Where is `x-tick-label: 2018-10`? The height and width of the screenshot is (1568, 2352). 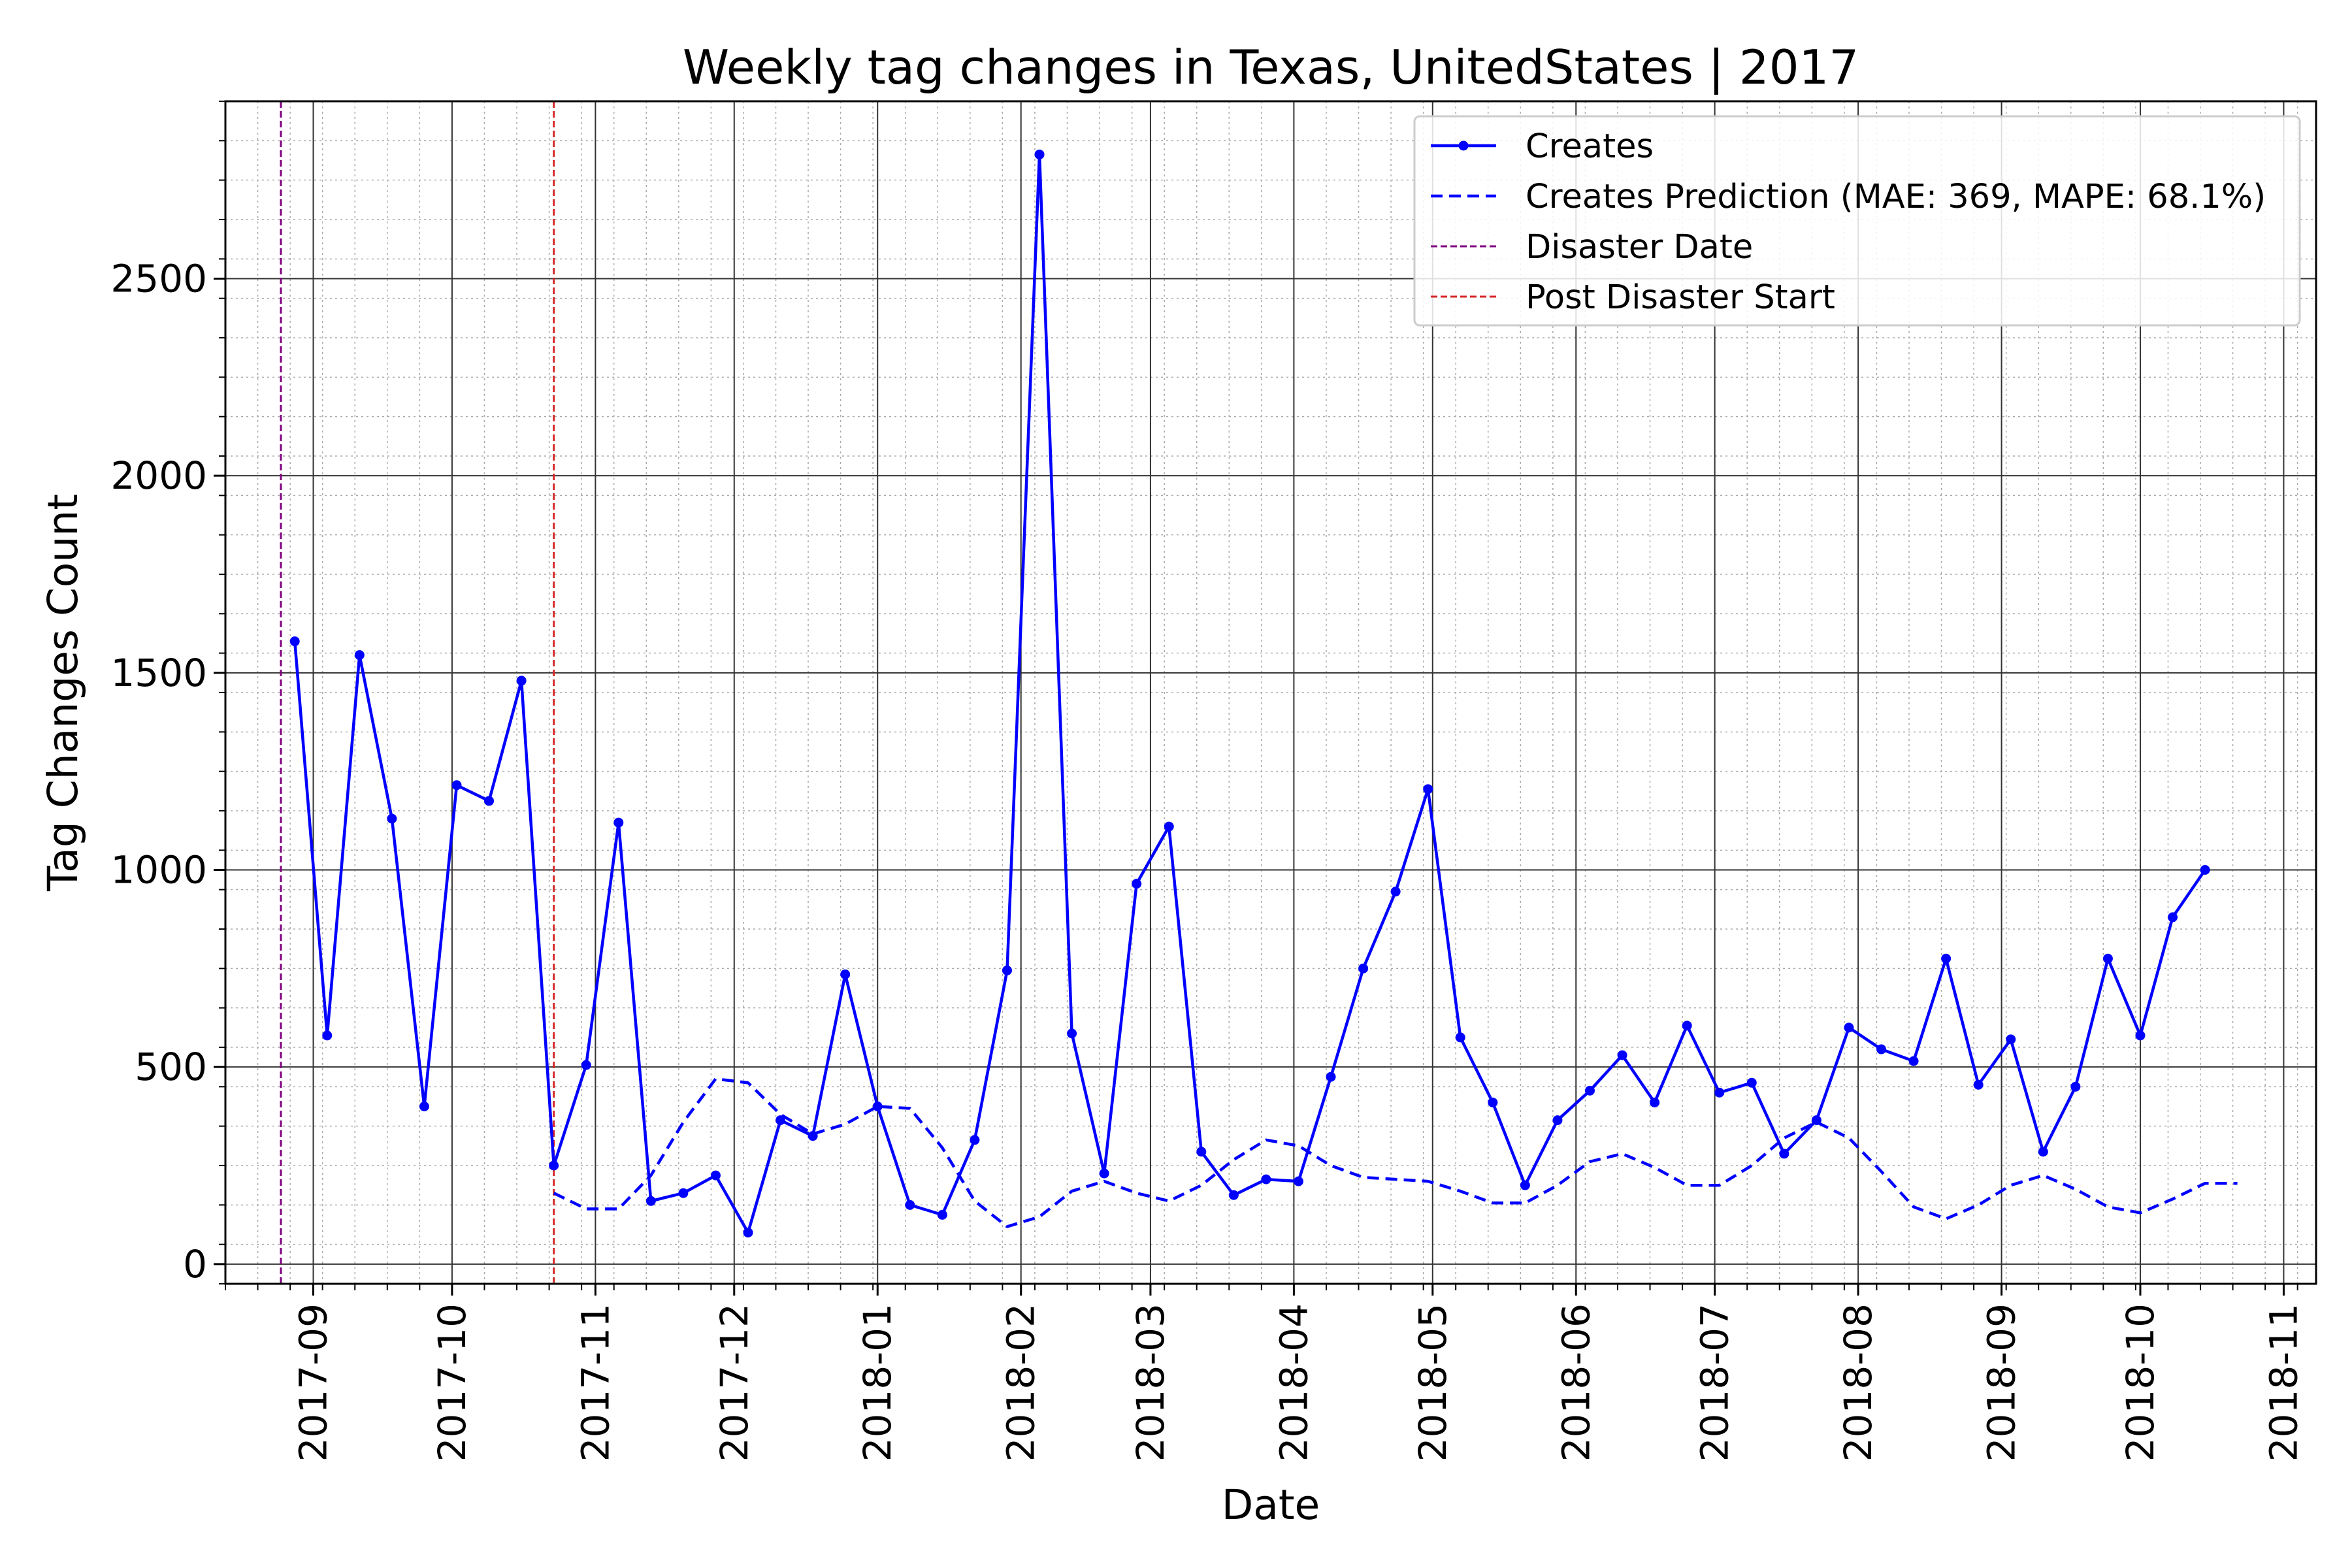 x-tick-label: 2018-10 is located at coordinates (2140, 1382).